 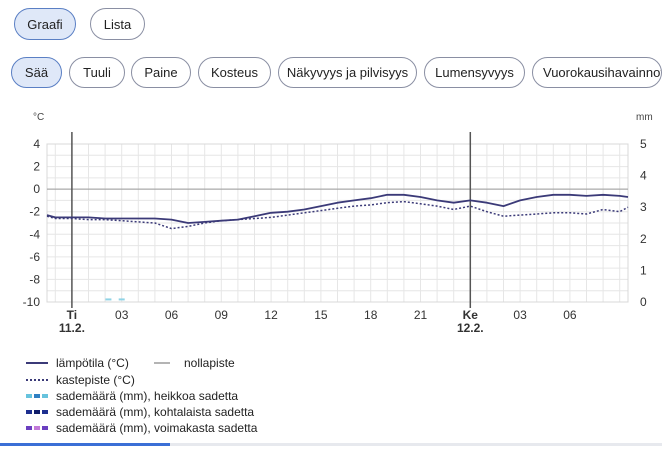 What do you see at coordinates (32, 302) in the screenshot?
I see `y-left-tick-label: -10` at bounding box center [32, 302].